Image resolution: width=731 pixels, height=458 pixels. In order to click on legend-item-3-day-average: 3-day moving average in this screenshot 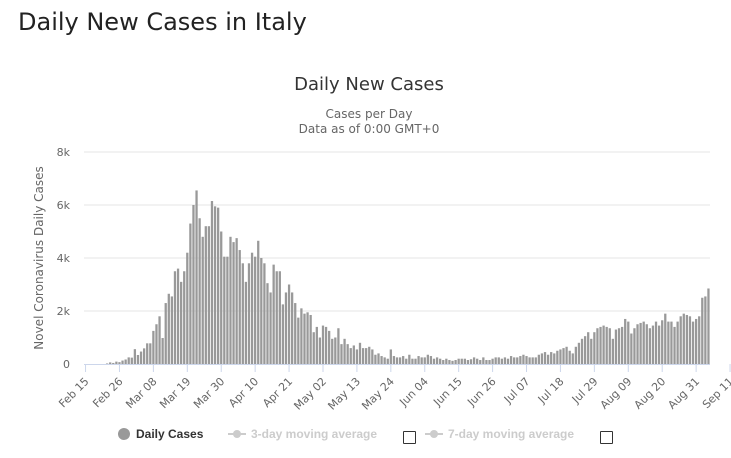, I will do `click(302, 434)`.